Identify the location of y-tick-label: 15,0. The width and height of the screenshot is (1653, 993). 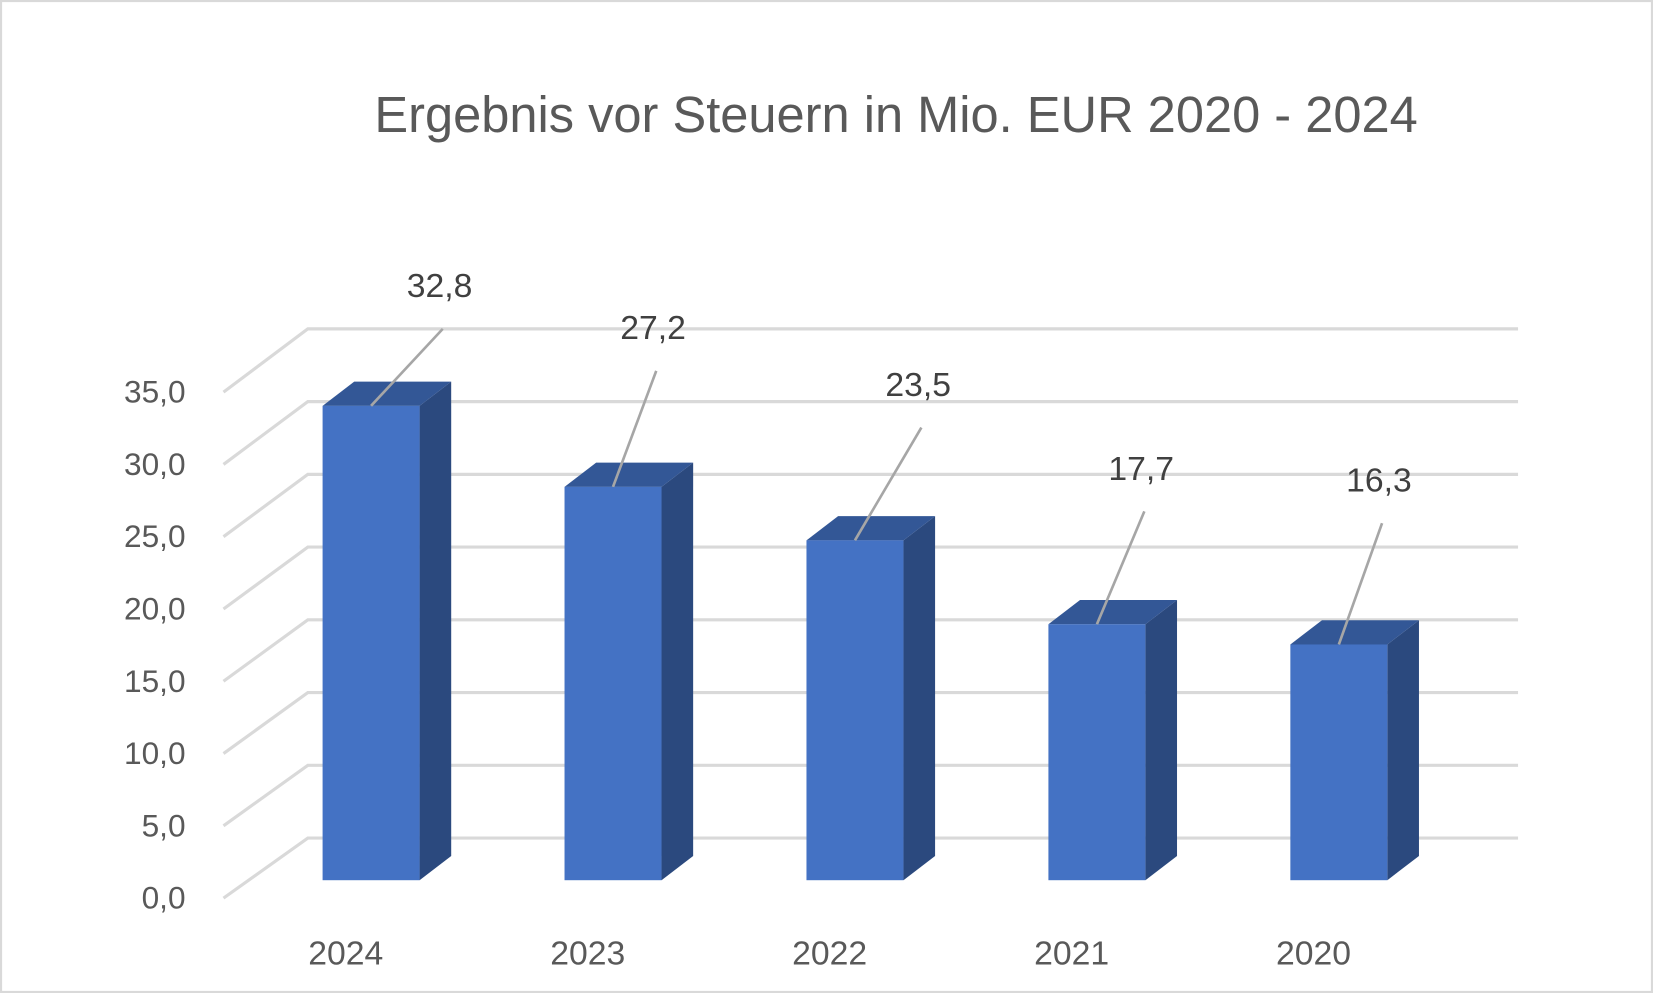
(155, 681).